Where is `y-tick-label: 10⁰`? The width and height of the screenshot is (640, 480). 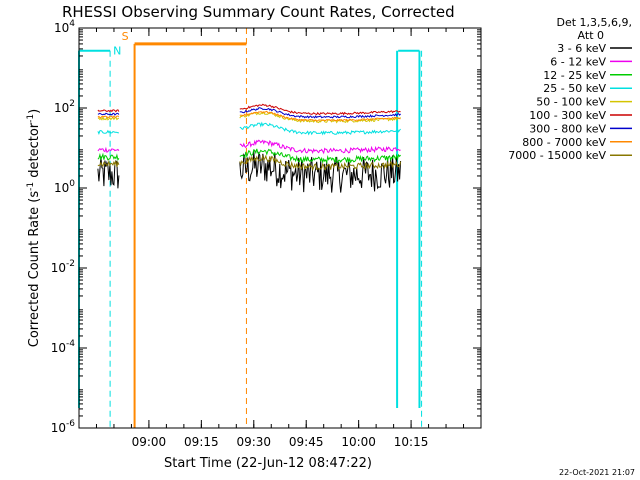 y-tick-label: 10⁰ is located at coordinates (64, 187).